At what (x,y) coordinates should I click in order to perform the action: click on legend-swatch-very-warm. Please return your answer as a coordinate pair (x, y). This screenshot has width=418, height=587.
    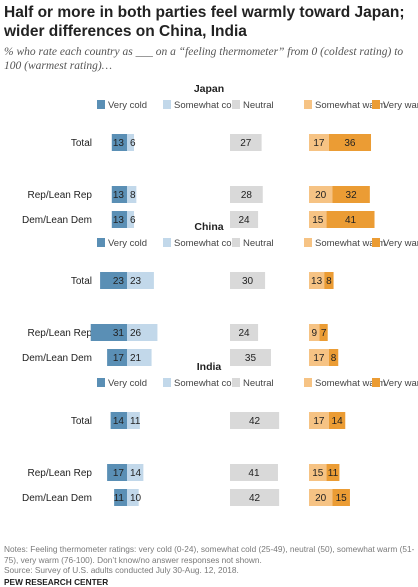
    Looking at the image, I should click on (376, 104).